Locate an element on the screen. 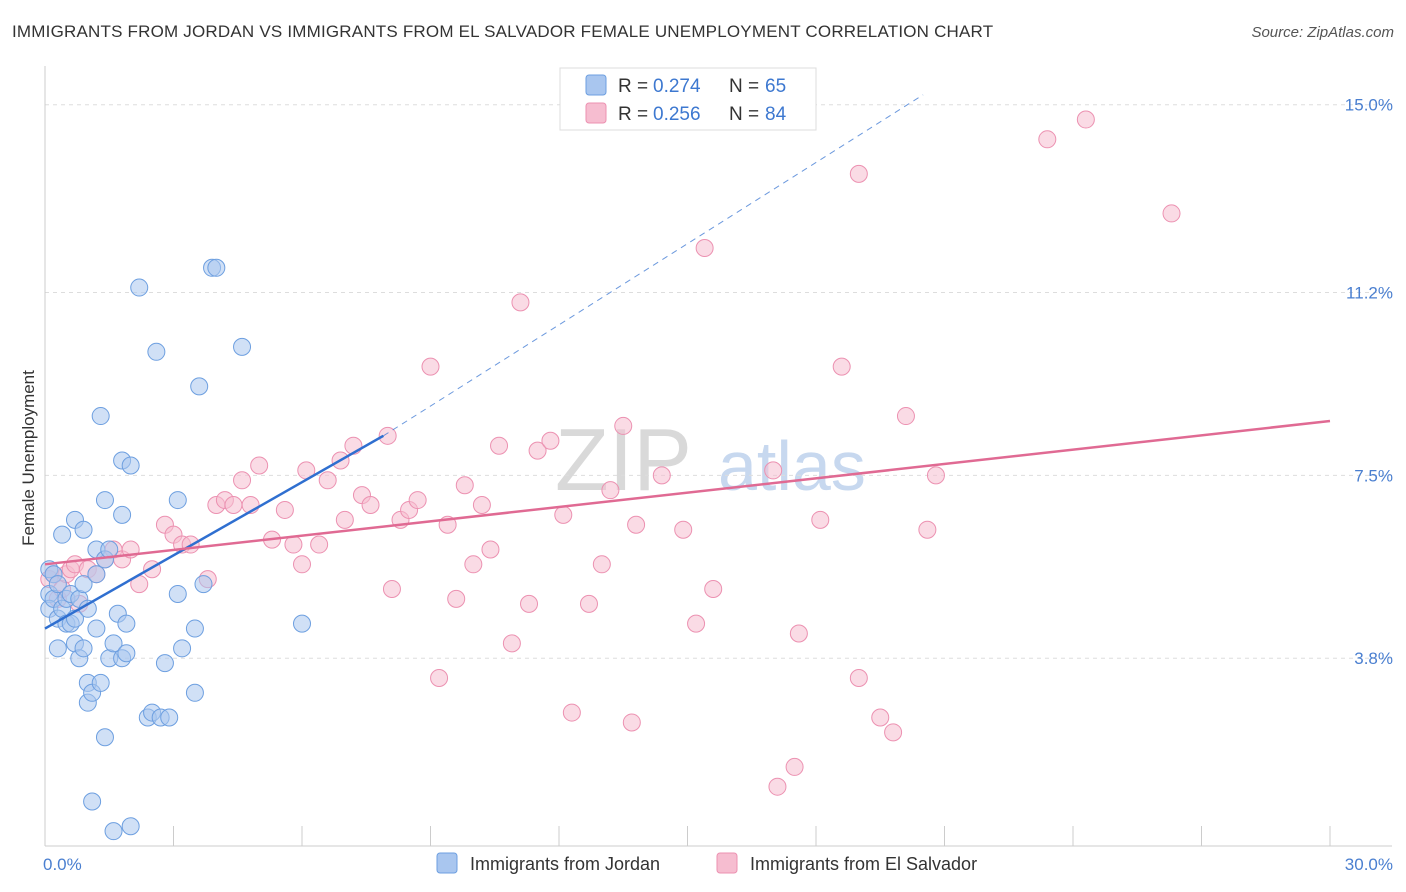  jordan-trend-line is located at coordinates (214, 532).